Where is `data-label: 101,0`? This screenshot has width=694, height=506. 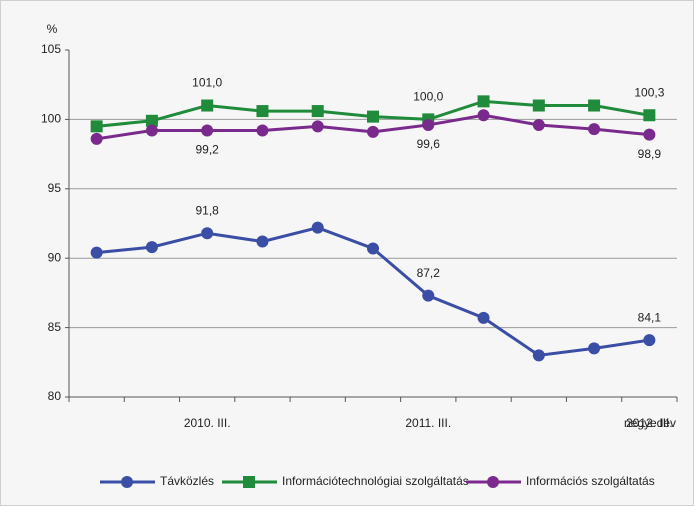 data-label: 101,0 is located at coordinates (207, 83).